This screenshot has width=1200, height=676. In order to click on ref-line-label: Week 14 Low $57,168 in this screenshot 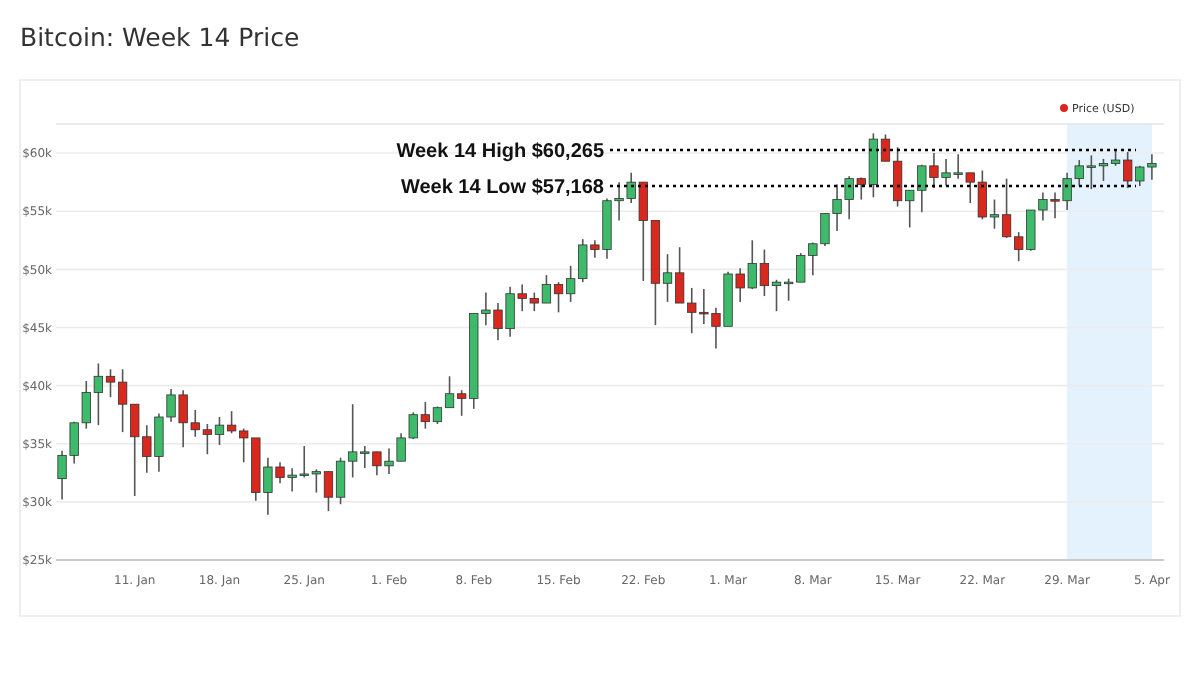, I will do `click(502, 187)`.